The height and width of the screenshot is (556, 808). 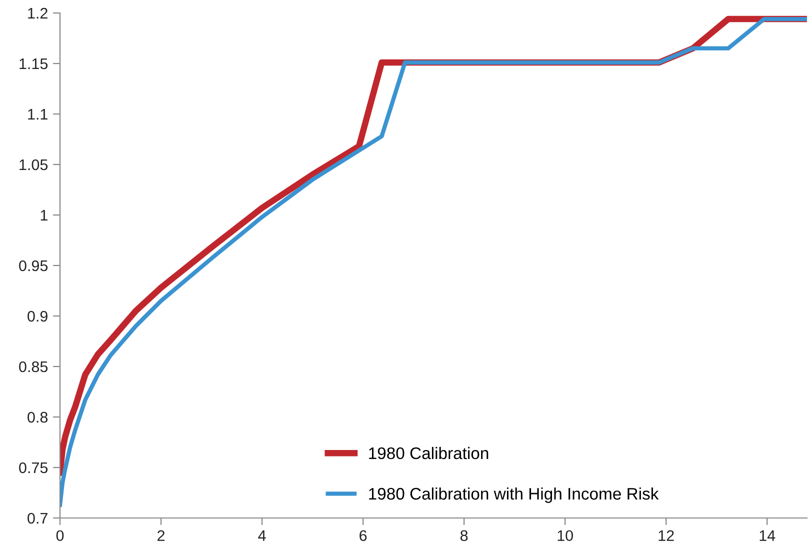 What do you see at coordinates (768, 535) in the screenshot?
I see `x-tick-label: 14` at bounding box center [768, 535].